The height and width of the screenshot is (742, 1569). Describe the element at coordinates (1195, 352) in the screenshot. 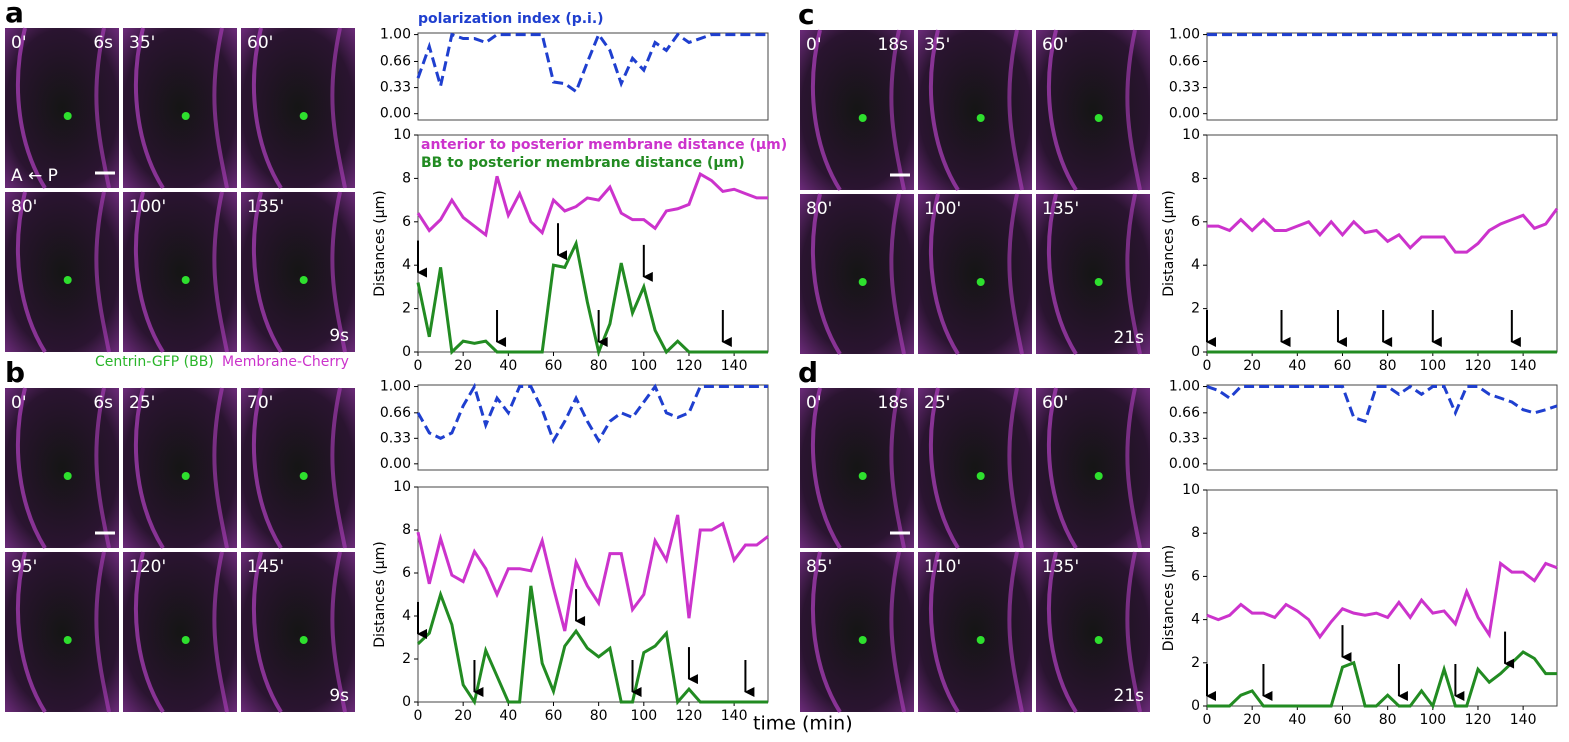

I see `y-tick-label: 0` at that location.